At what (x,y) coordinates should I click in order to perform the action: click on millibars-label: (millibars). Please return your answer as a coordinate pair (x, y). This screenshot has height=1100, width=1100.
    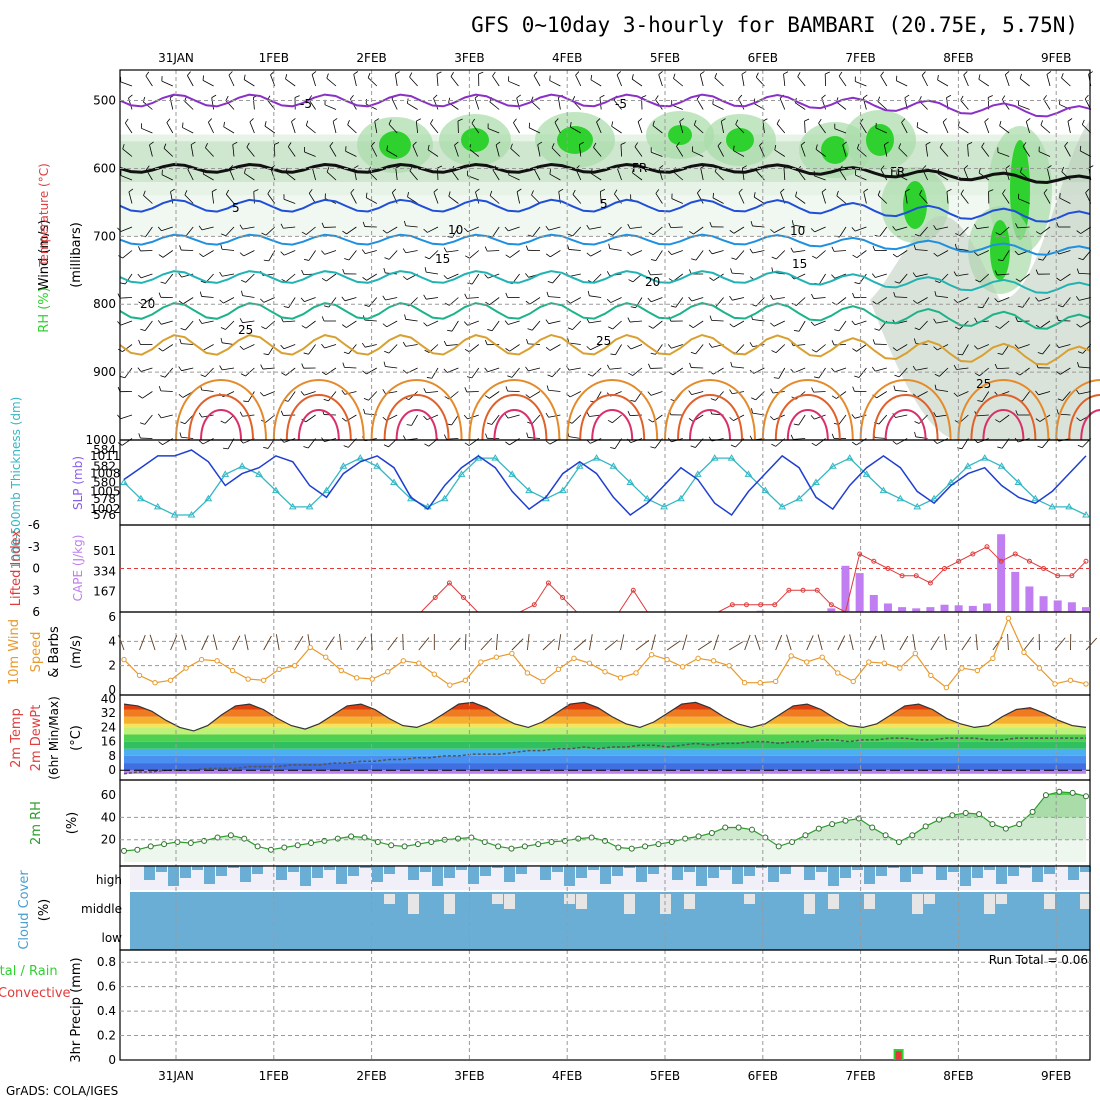
    Looking at the image, I should click on (76, 255).